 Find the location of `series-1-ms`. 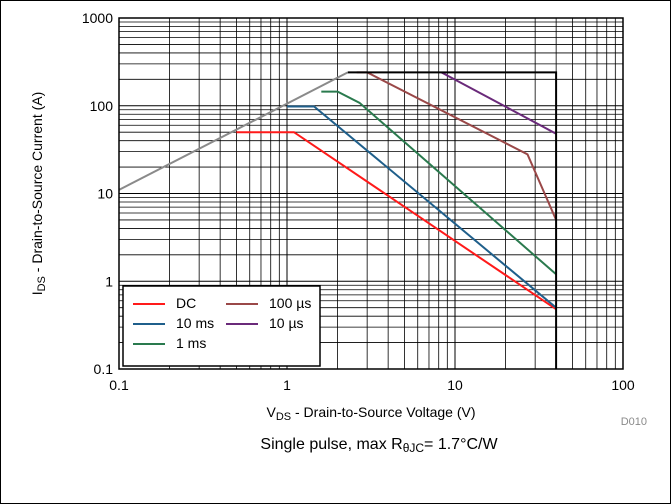

series-1-ms is located at coordinates (439, 183).